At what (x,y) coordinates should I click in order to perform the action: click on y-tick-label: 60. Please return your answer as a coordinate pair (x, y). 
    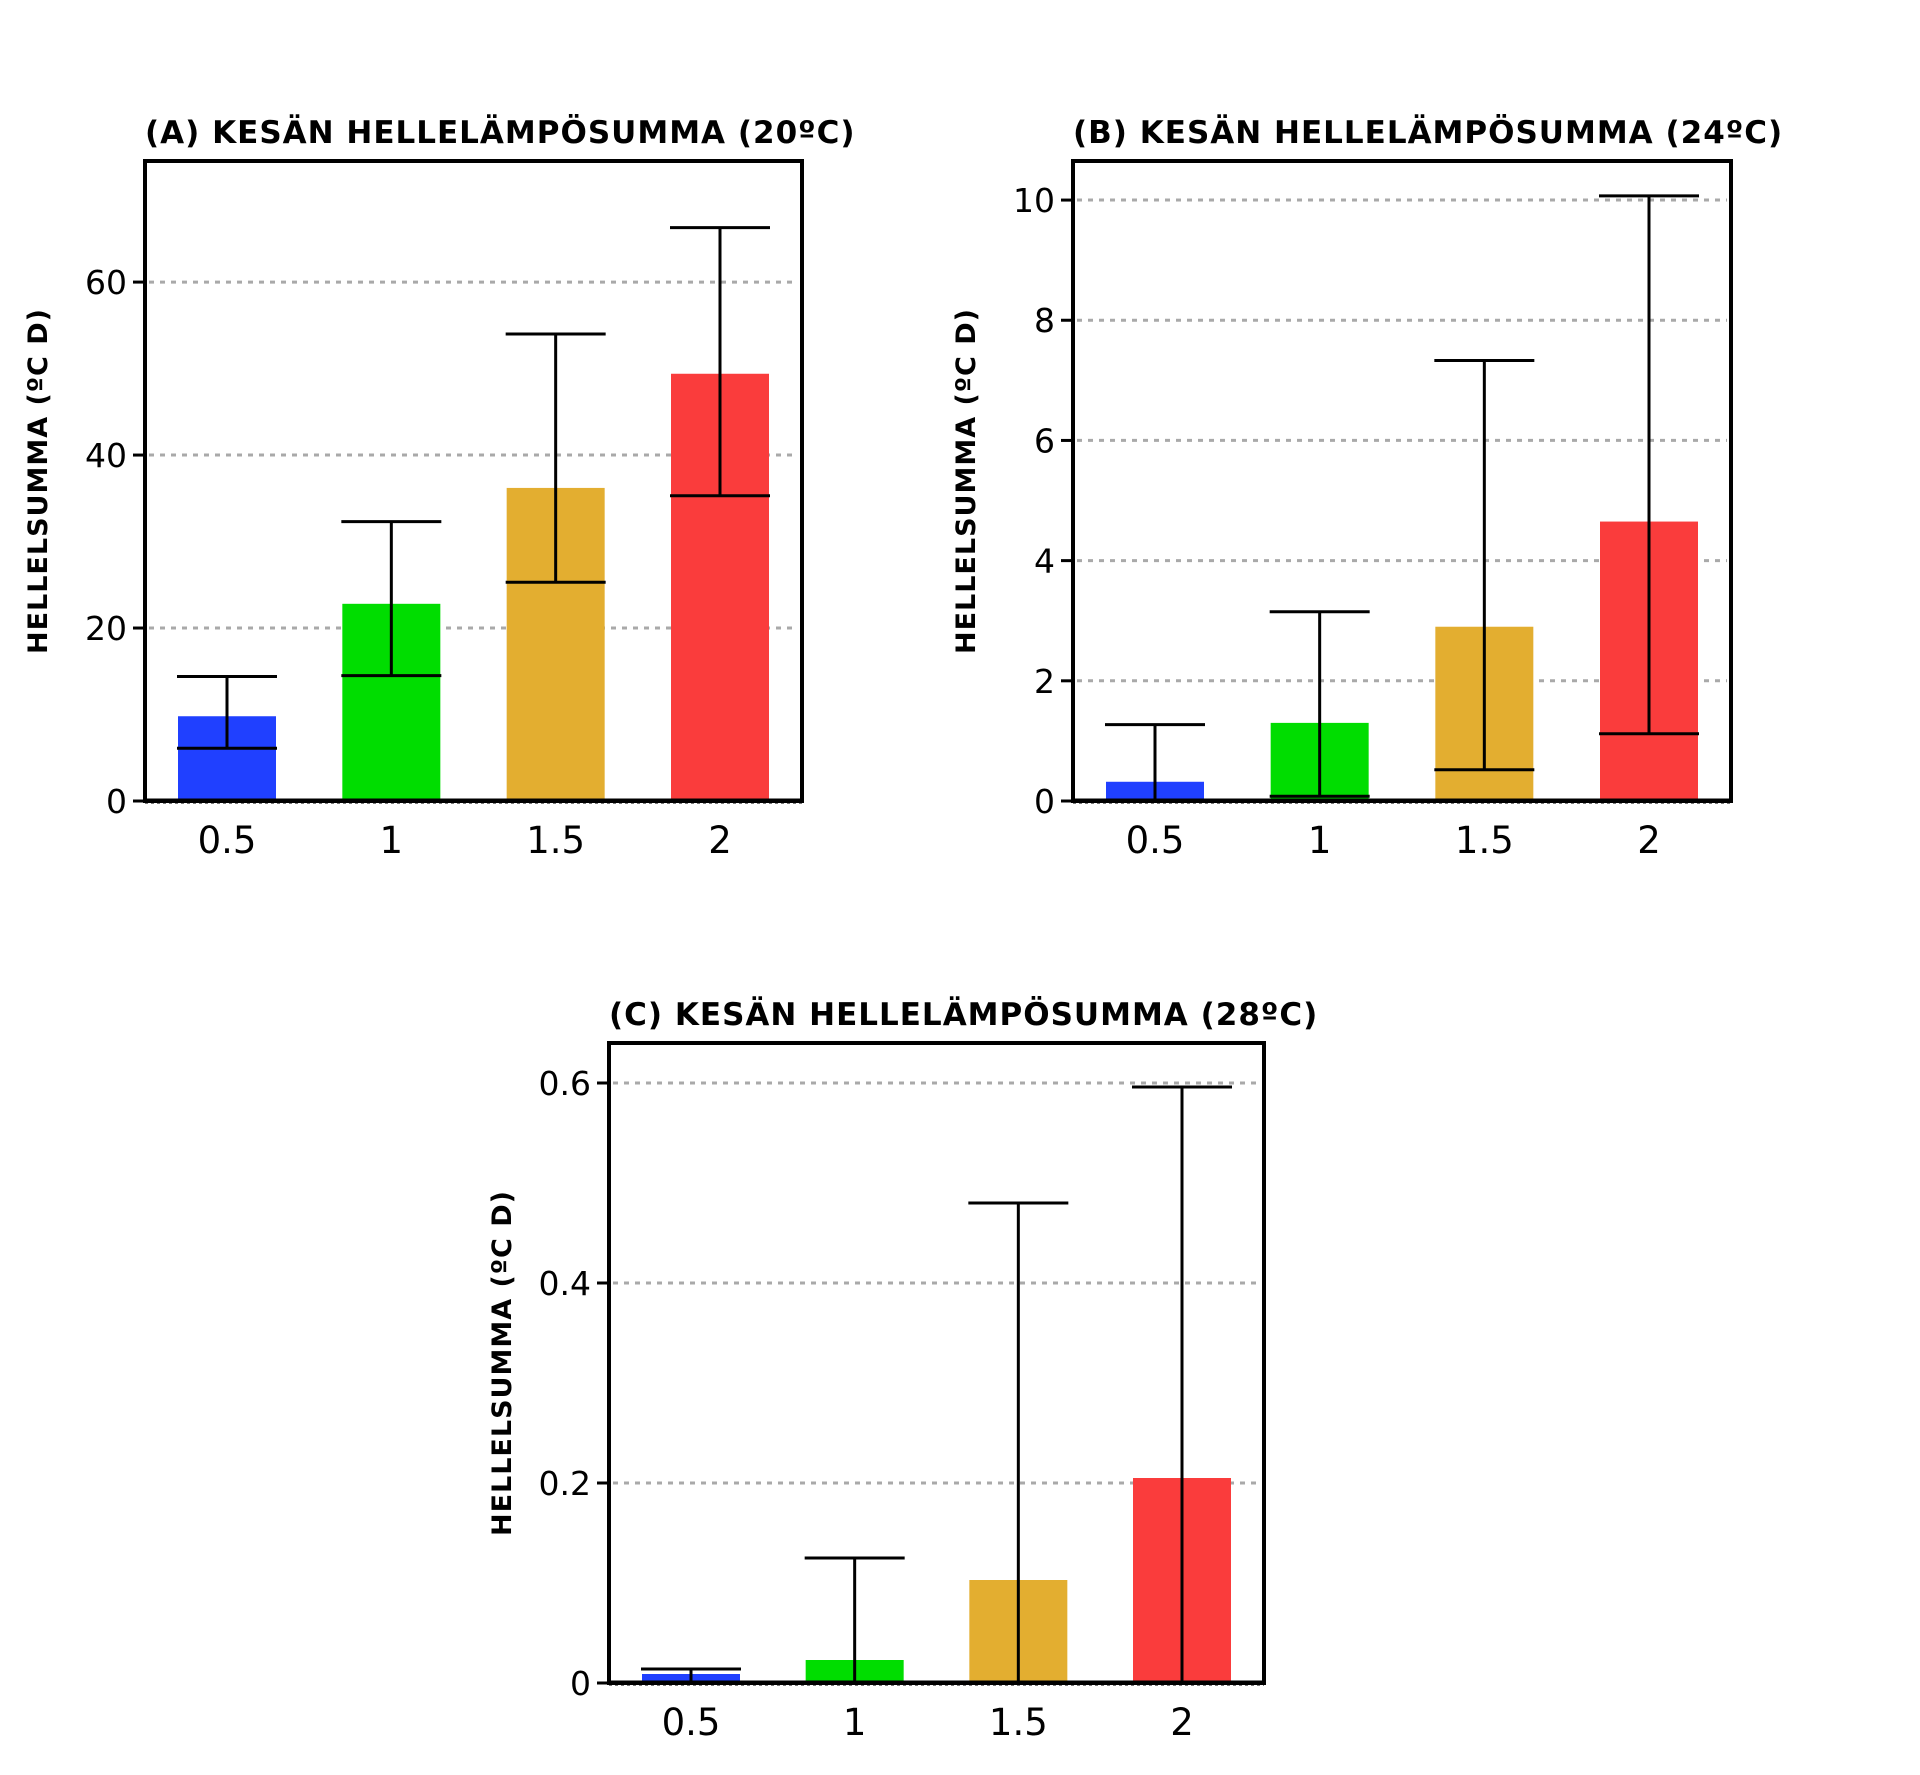
    Looking at the image, I should click on (106, 282).